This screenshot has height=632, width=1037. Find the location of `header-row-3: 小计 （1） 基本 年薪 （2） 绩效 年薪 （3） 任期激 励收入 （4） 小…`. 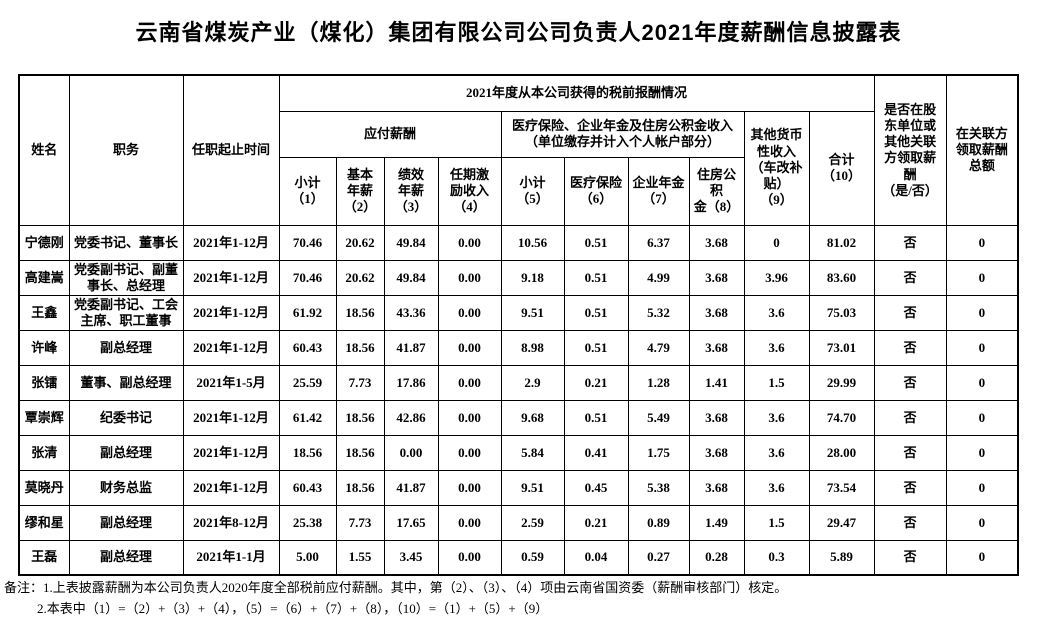

header-row-3: 小计 （1） 基本 年薪 （2） 绩效 年薪 （3） 任期激 励收入 （4） 小… is located at coordinates (518, 191).